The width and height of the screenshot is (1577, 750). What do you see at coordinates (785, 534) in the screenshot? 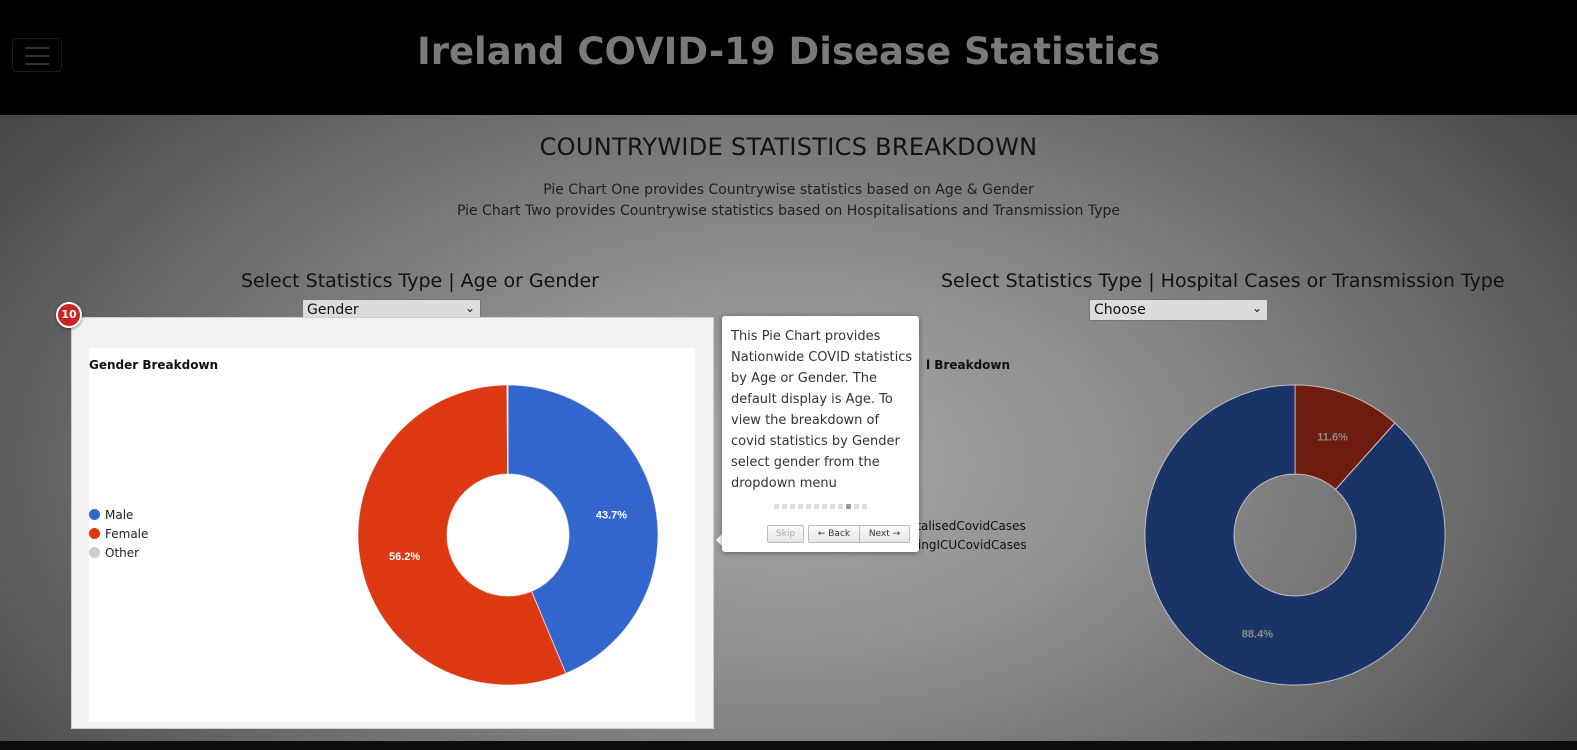
I see `skip-button: Skip` at bounding box center [785, 534].